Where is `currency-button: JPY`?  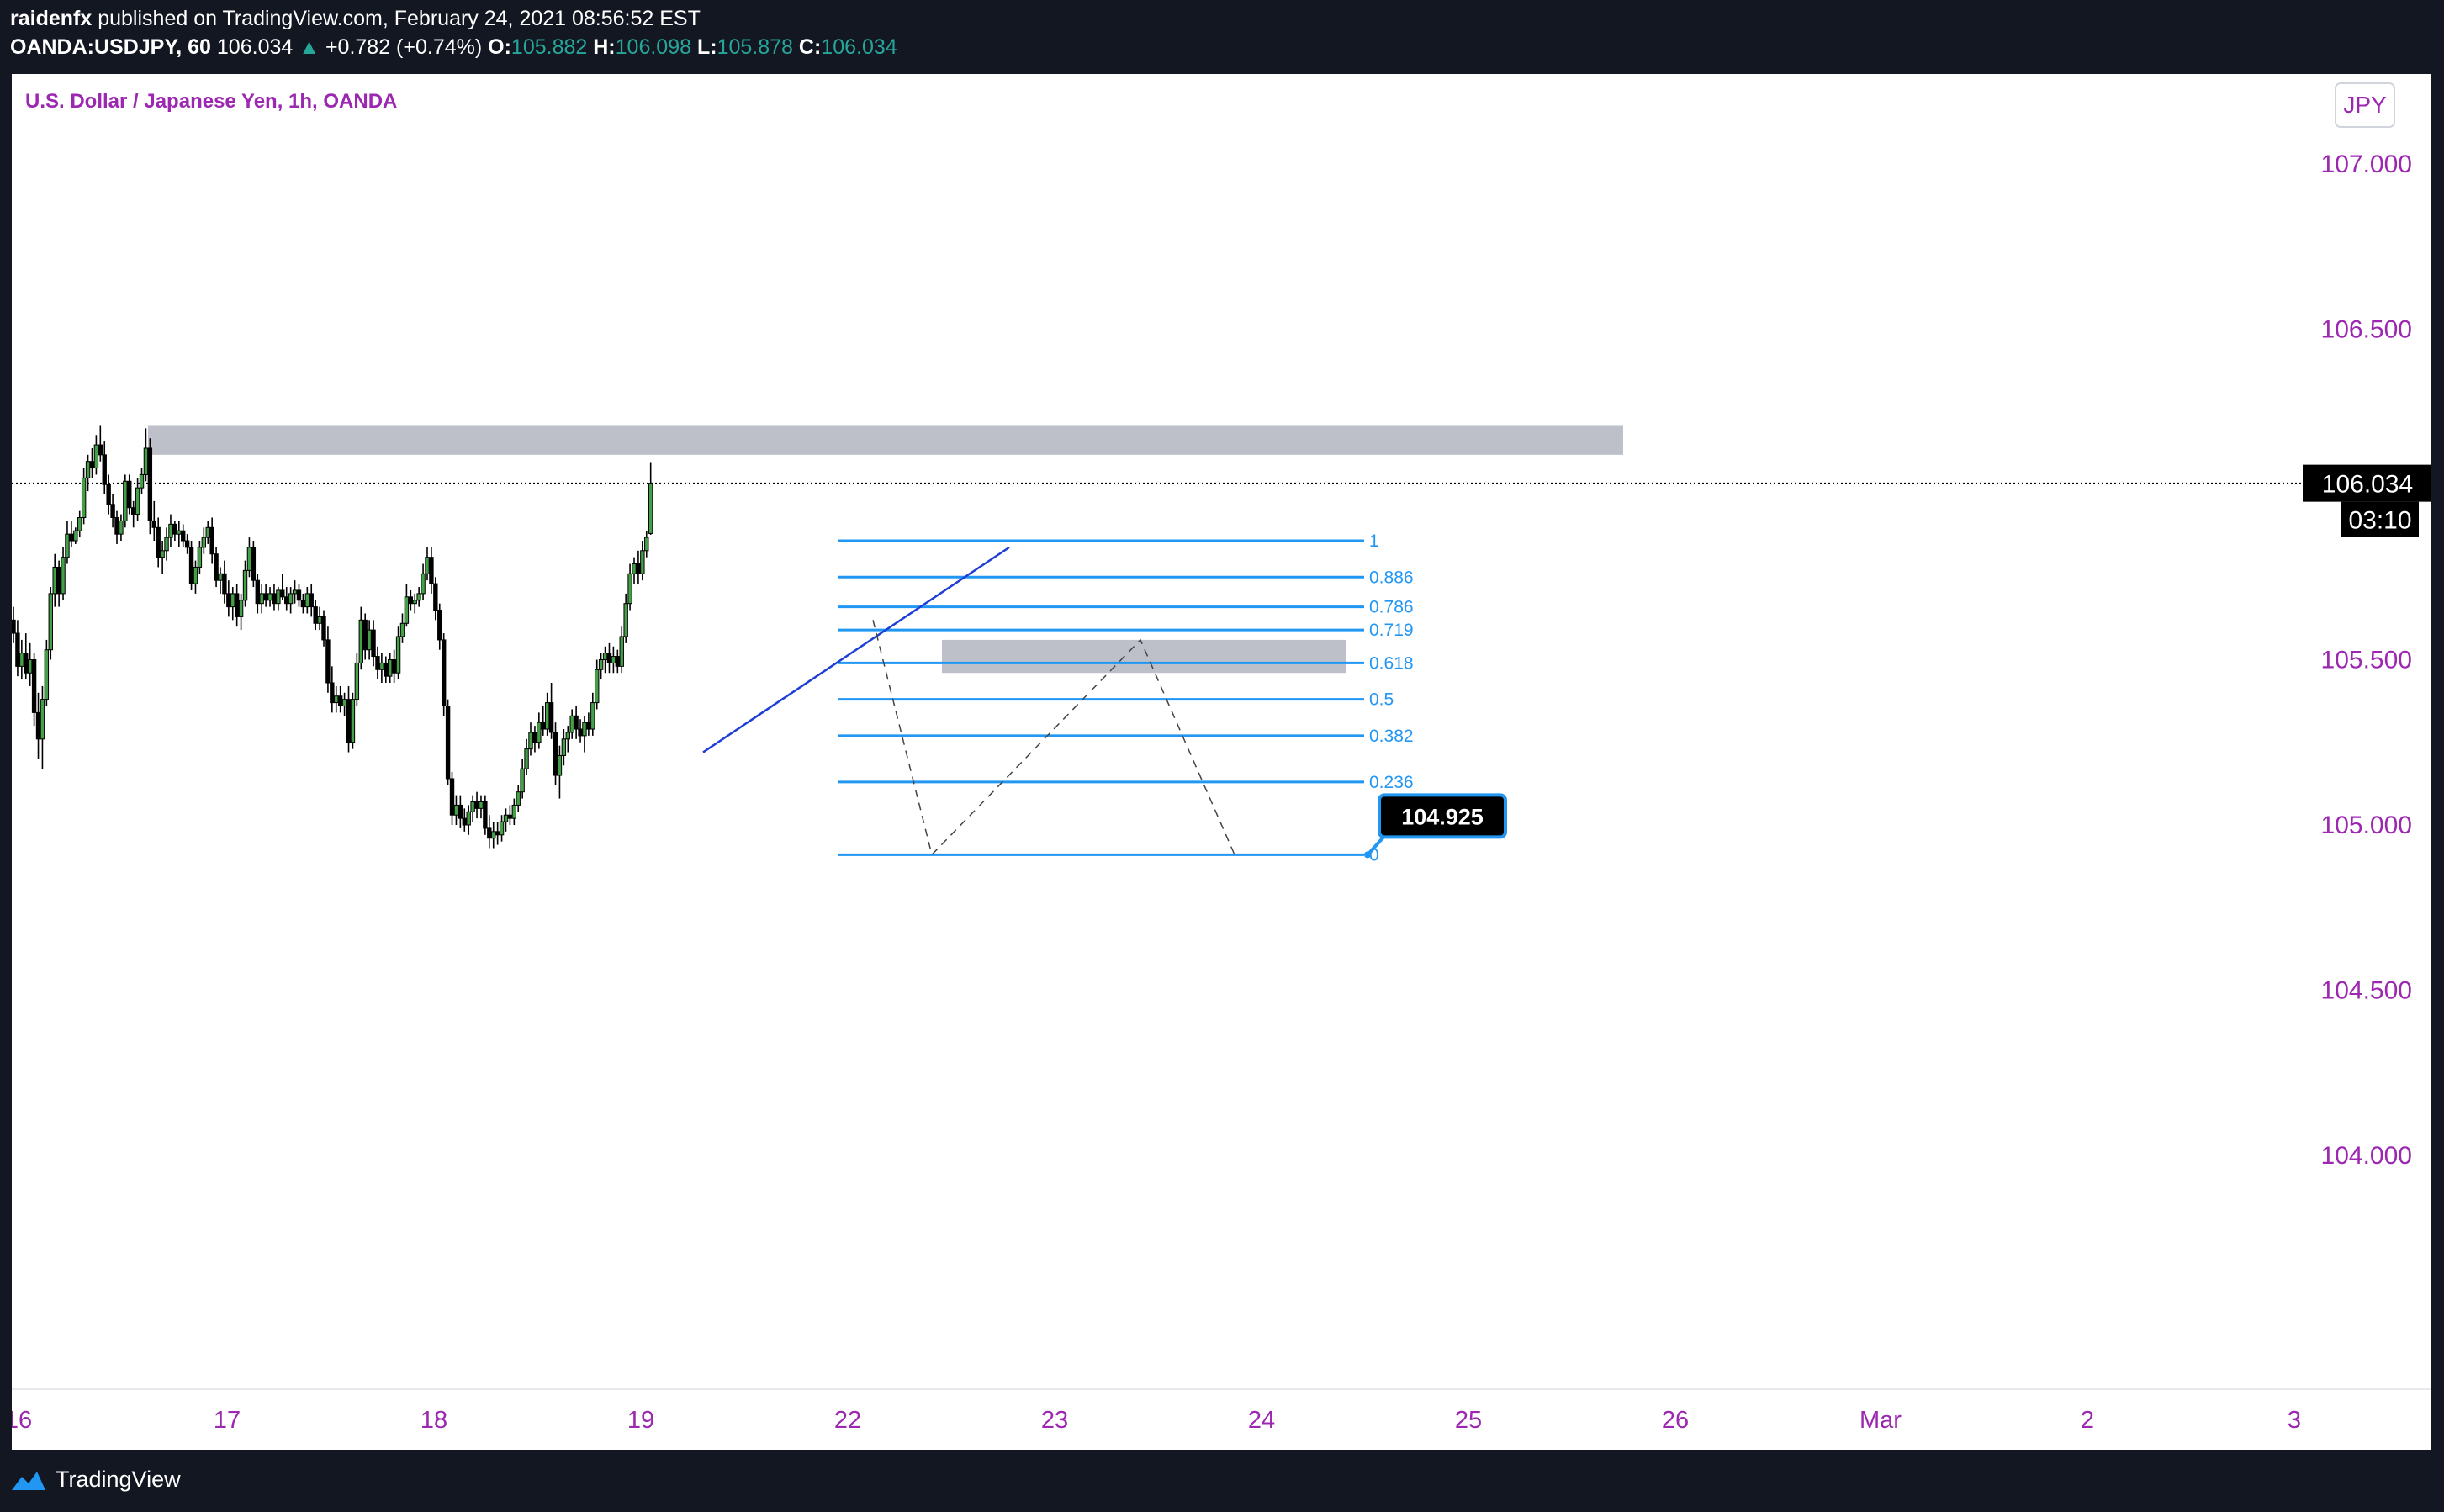
currency-button: JPY is located at coordinates (2365, 105).